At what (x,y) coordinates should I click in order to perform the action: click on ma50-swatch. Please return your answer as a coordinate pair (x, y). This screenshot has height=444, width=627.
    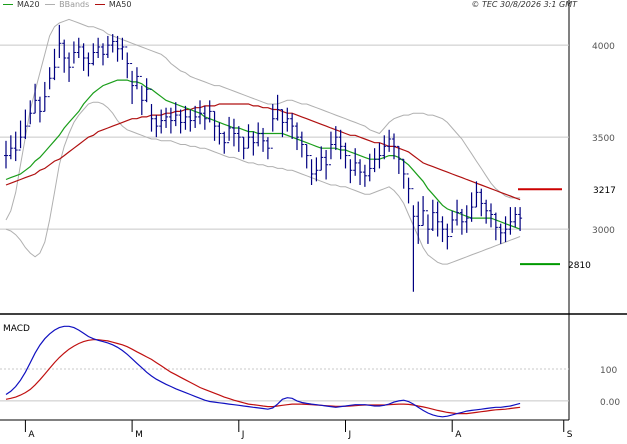
    Looking at the image, I should click on (99, 4).